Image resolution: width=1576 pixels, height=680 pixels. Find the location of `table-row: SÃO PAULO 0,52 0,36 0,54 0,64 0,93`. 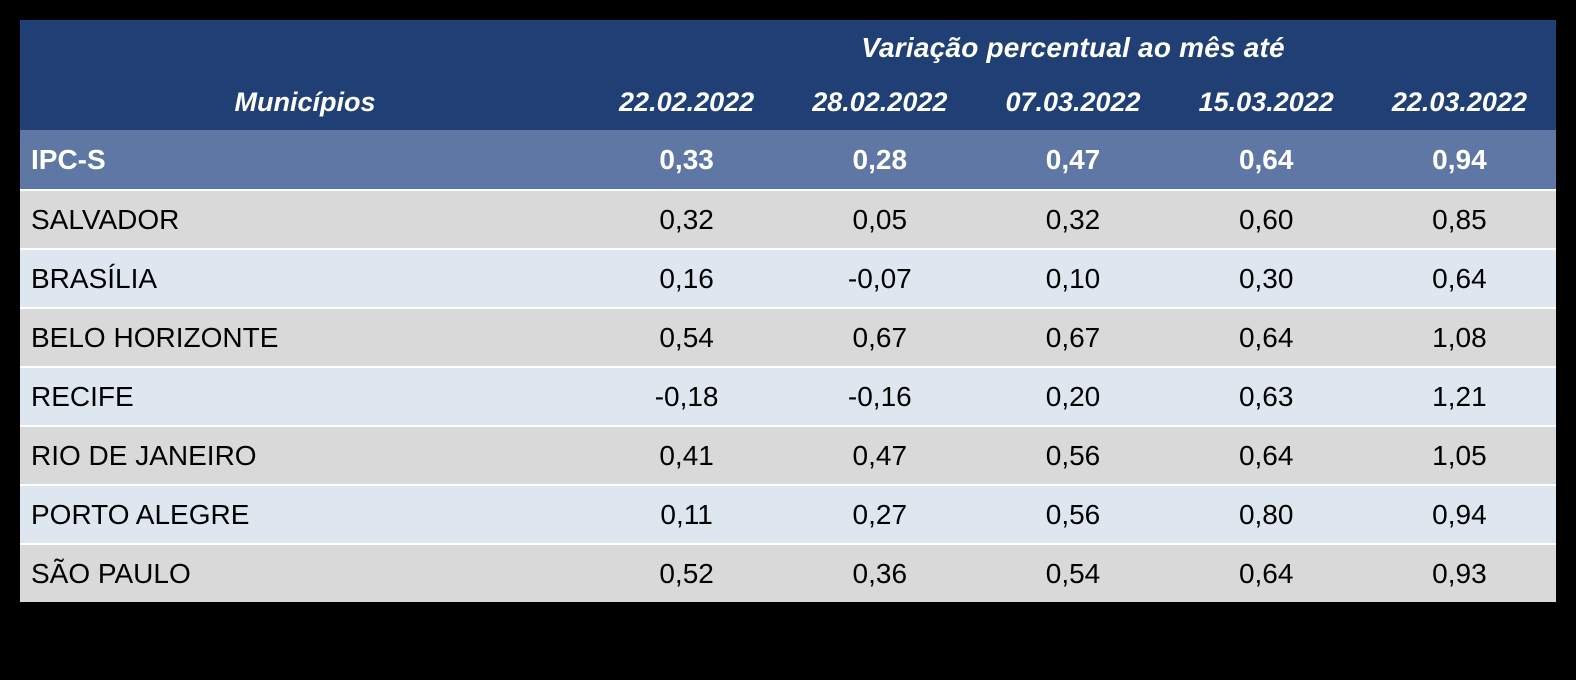

table-row: SÃO PAULO 0,52 0,36 0,54 0,64 0,93 is located at coordinates (788, 572).